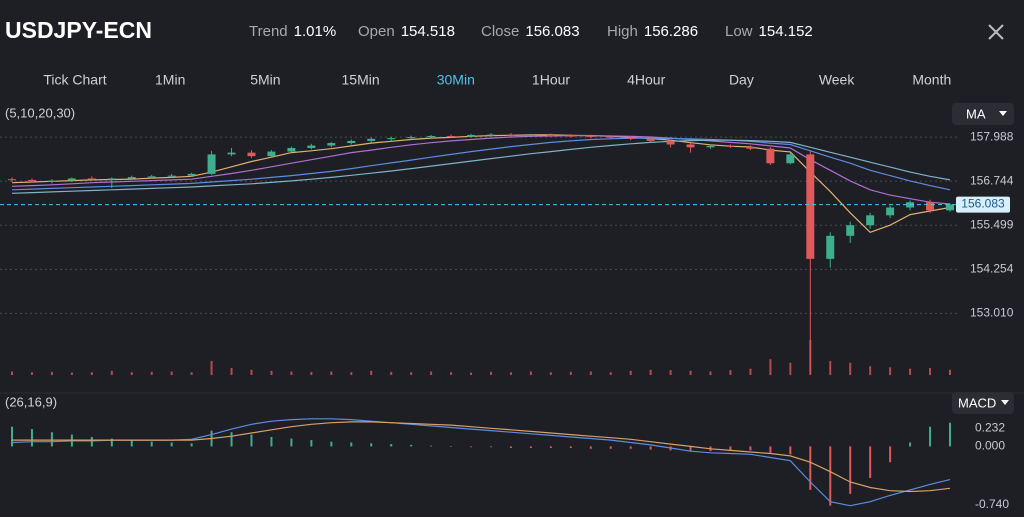 This screenshot has width=1024, height=517. What do you see at coordinates (741, 80) in the screenshot?
I see `timeframe-tab: Day` at bounding box center [741, 80].